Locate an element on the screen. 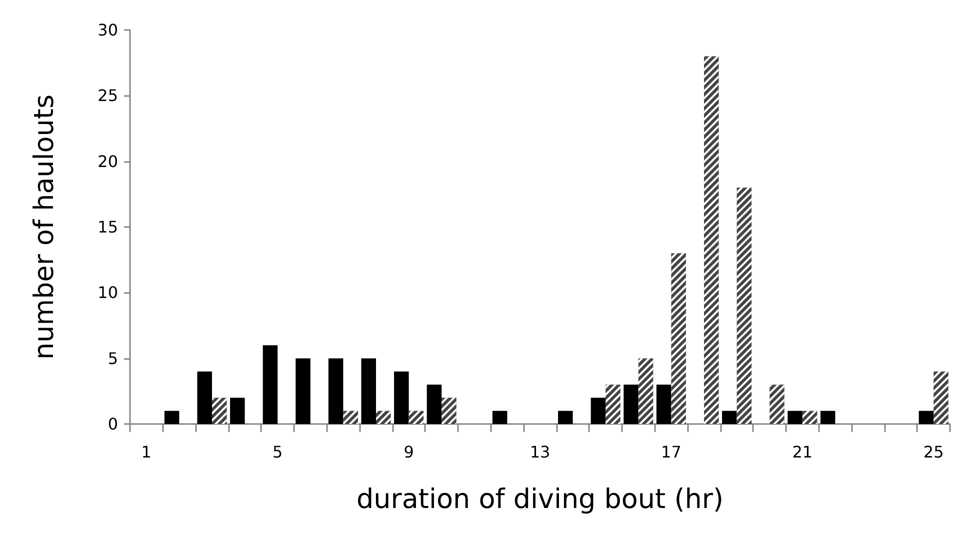  x-axis-title: duration of diving bout (hr) is located at coordinates (540, 499).